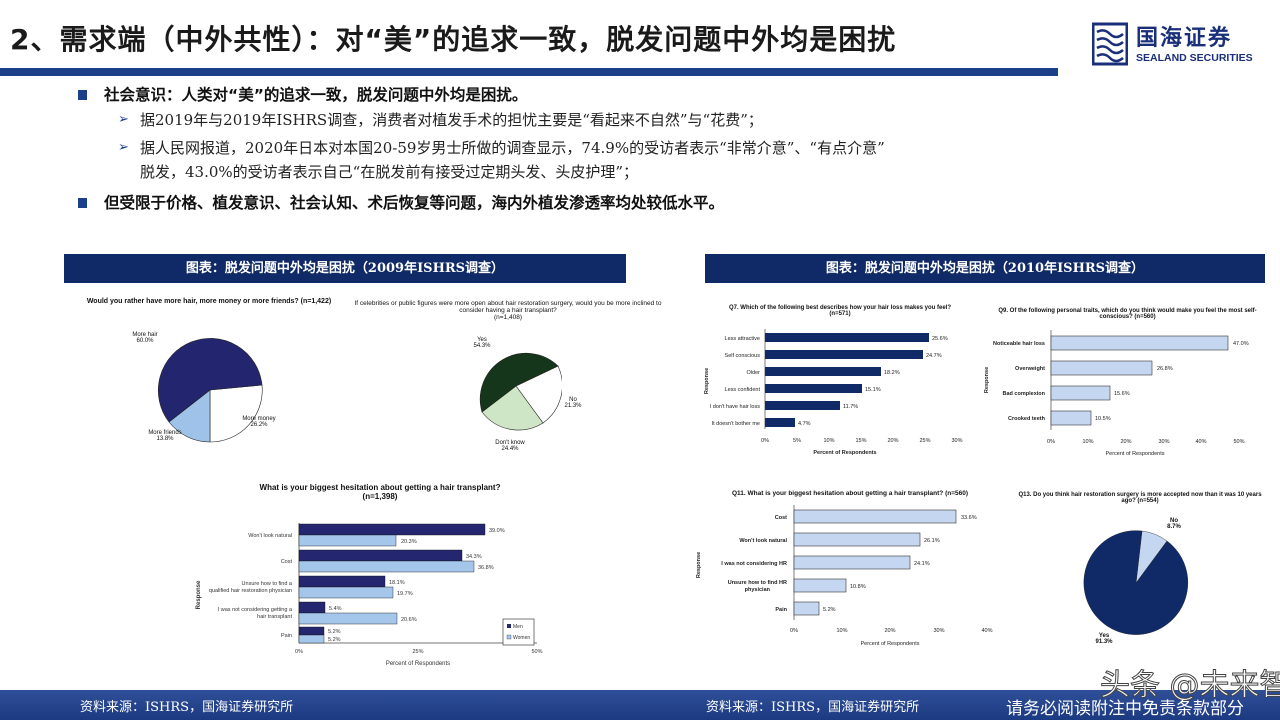  Describe the element at coordinates (1241, 344) in the screenshot. I see `svg-text: 47.0%` at that location.